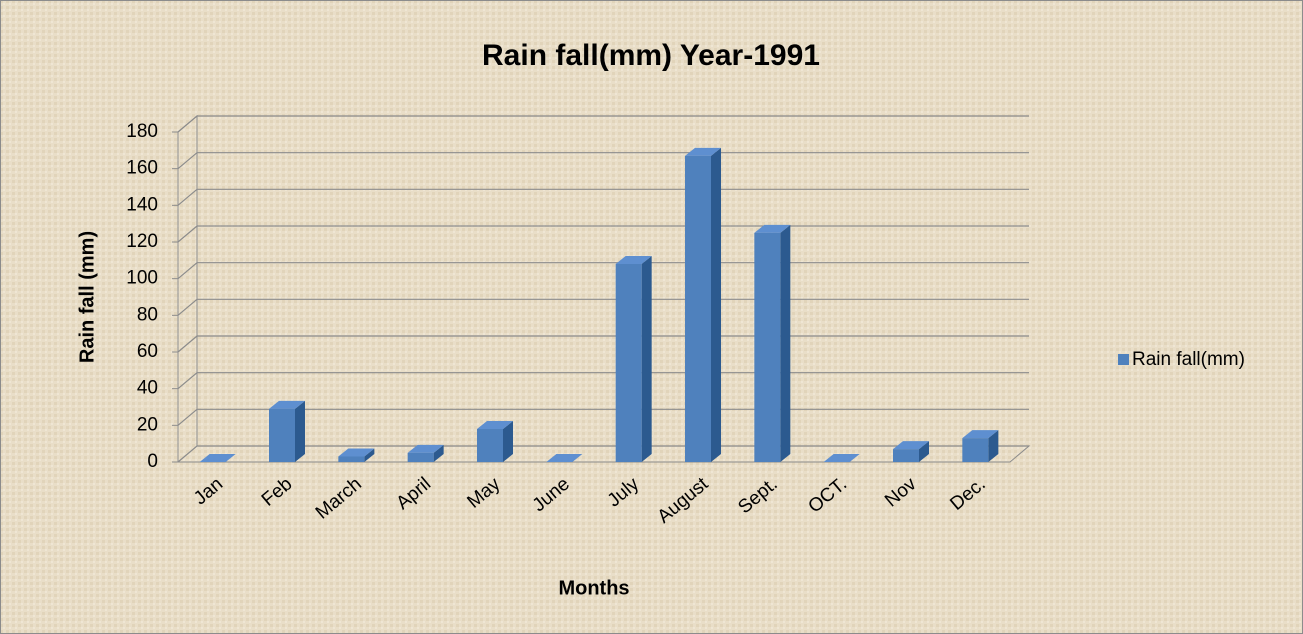 Image resolution: width=1303 pixels, height=634 pixels. What do you see at coordinates (152, 461) in the screenshot?
I see `y-tick-label: 0` at bounding box center [152, 461].